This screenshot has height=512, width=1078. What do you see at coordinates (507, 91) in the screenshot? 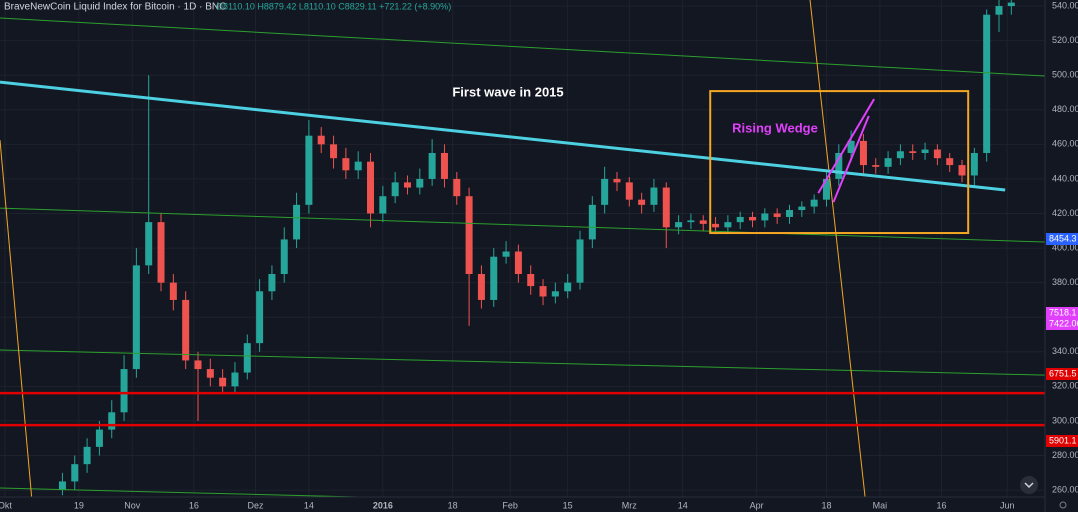
I see `annotation: First wave in 2015` at bounding box center [507, 91].